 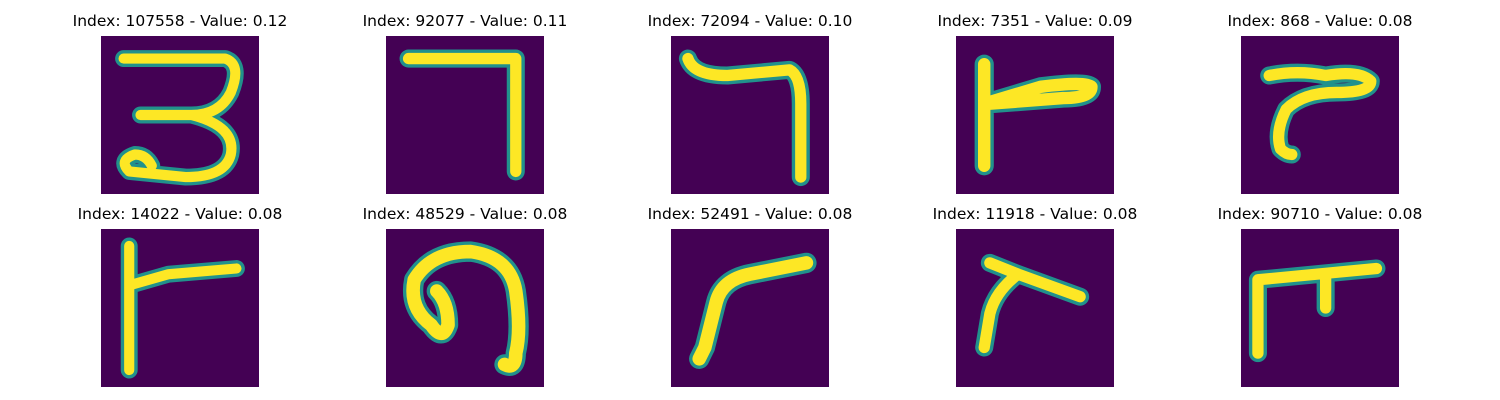 I want to click on panel-8: Index: 52491 - Value: 0.08, so click(x=750, y=297).